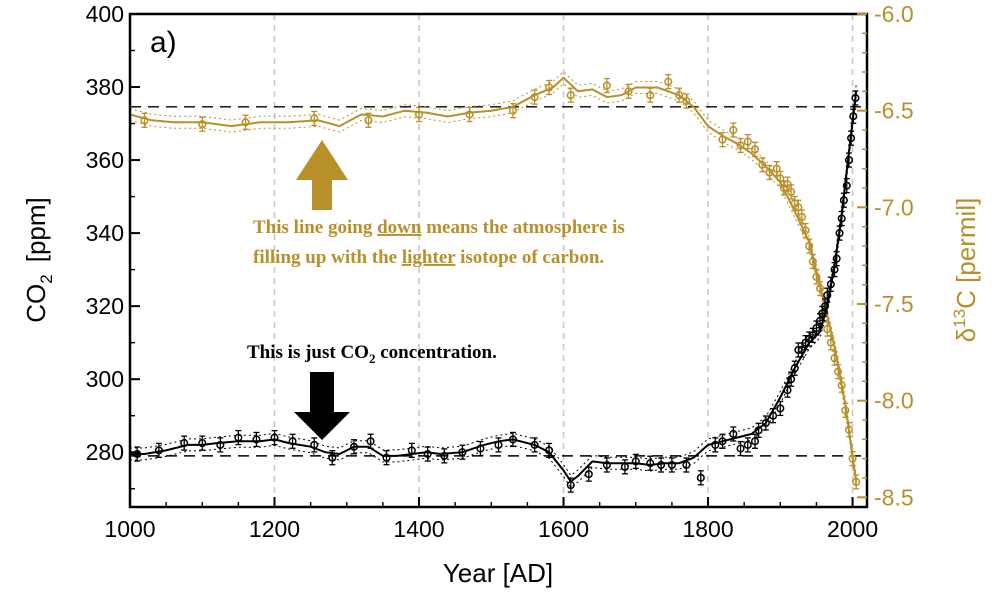 Image resolution: width=1000 pixels, height=596 pixels. I want to click on down-arrow-icon, so click(322, 406).